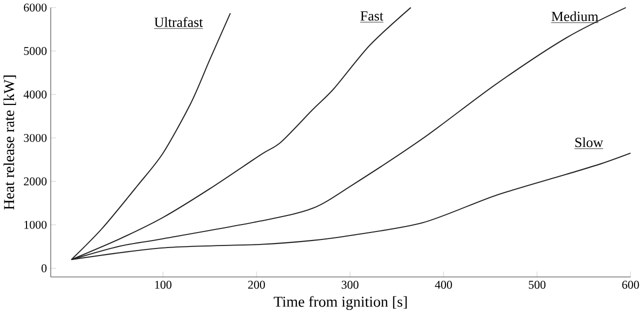 The image size is (643, 314). Describe the element at coordinates (575, 17) in the screenshot. I see `series-label: Medium` at that location.